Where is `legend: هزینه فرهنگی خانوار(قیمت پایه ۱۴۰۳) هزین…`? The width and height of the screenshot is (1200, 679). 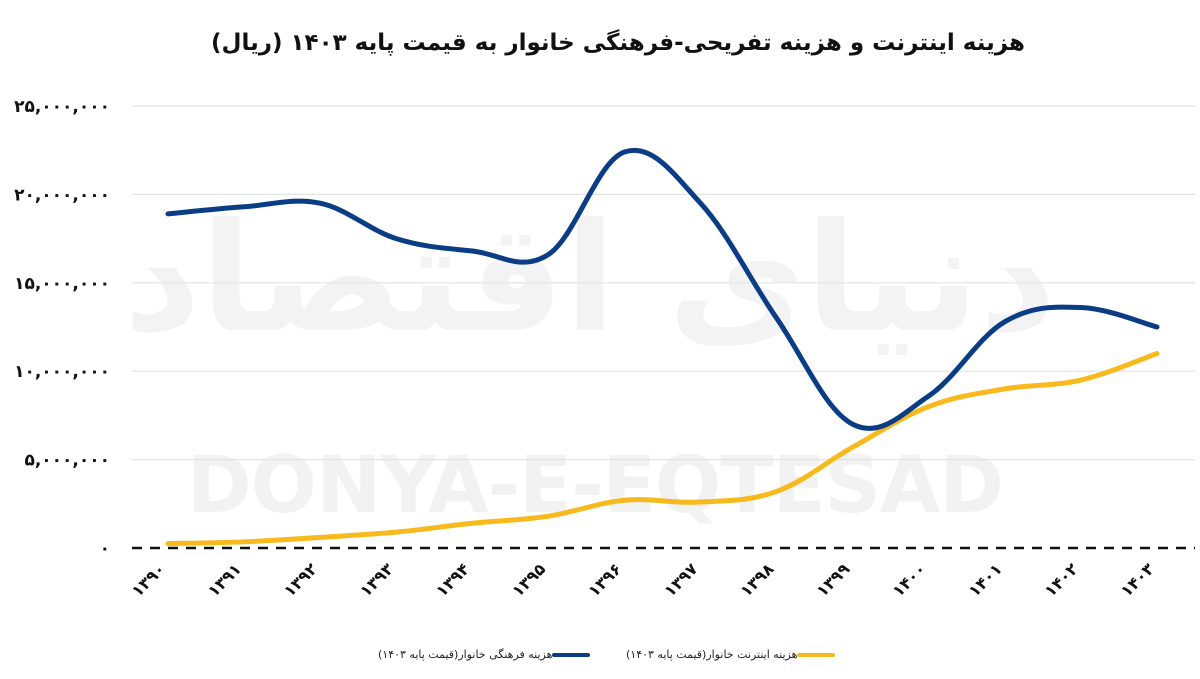
legend: هزینه فرهنگی خانوار(قیمت پایه ۱۴۰۳) هزین… is located at coordinates (600, 658).